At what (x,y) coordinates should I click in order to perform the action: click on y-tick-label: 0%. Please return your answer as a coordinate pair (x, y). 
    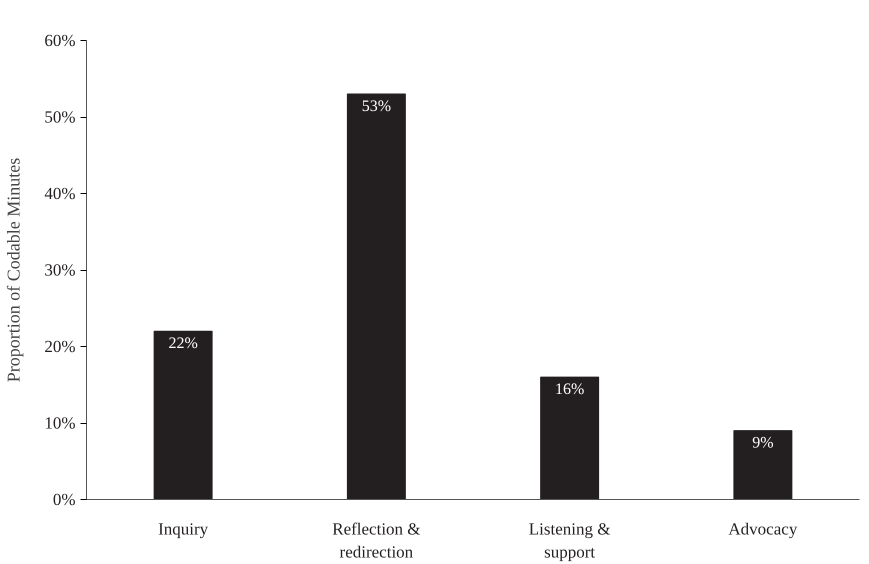
    Looking at the image, I should click on (64, 499).